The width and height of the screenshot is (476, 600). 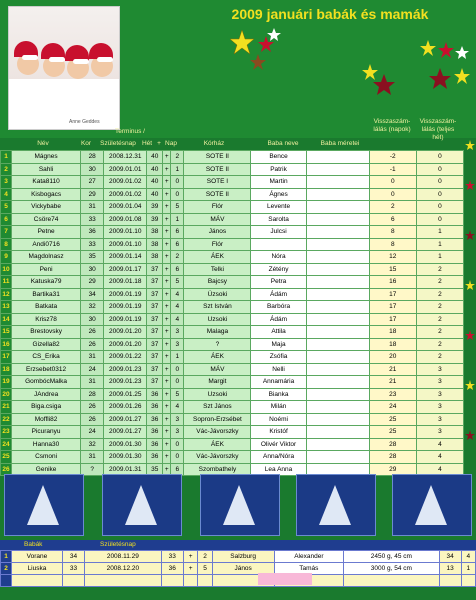 I want to click on day: 1, so click(x=177, y=169).